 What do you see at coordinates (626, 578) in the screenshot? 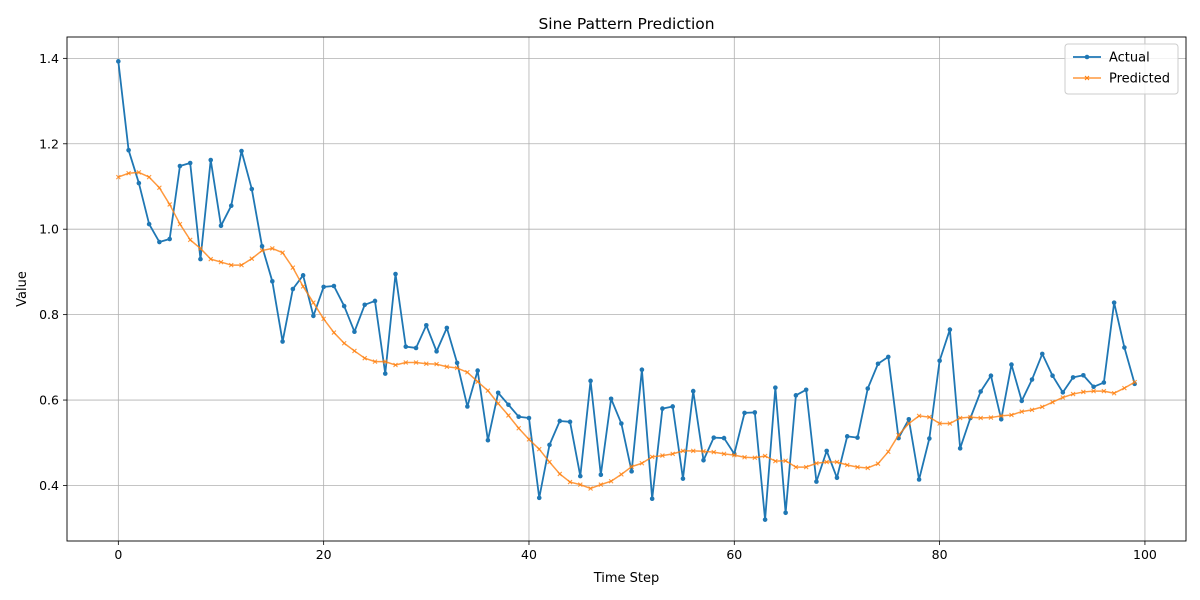
I see `x-axis-label: Time Step` at bounding box center [626, 578].